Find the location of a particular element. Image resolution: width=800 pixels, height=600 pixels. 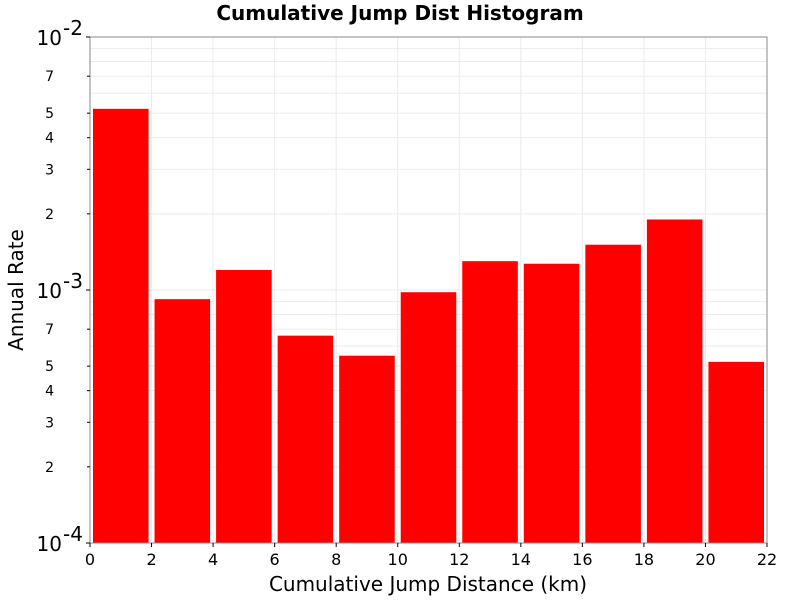

x-axis-label: Cumulative Jump Distance (km) is located at coordinates (428, 584).